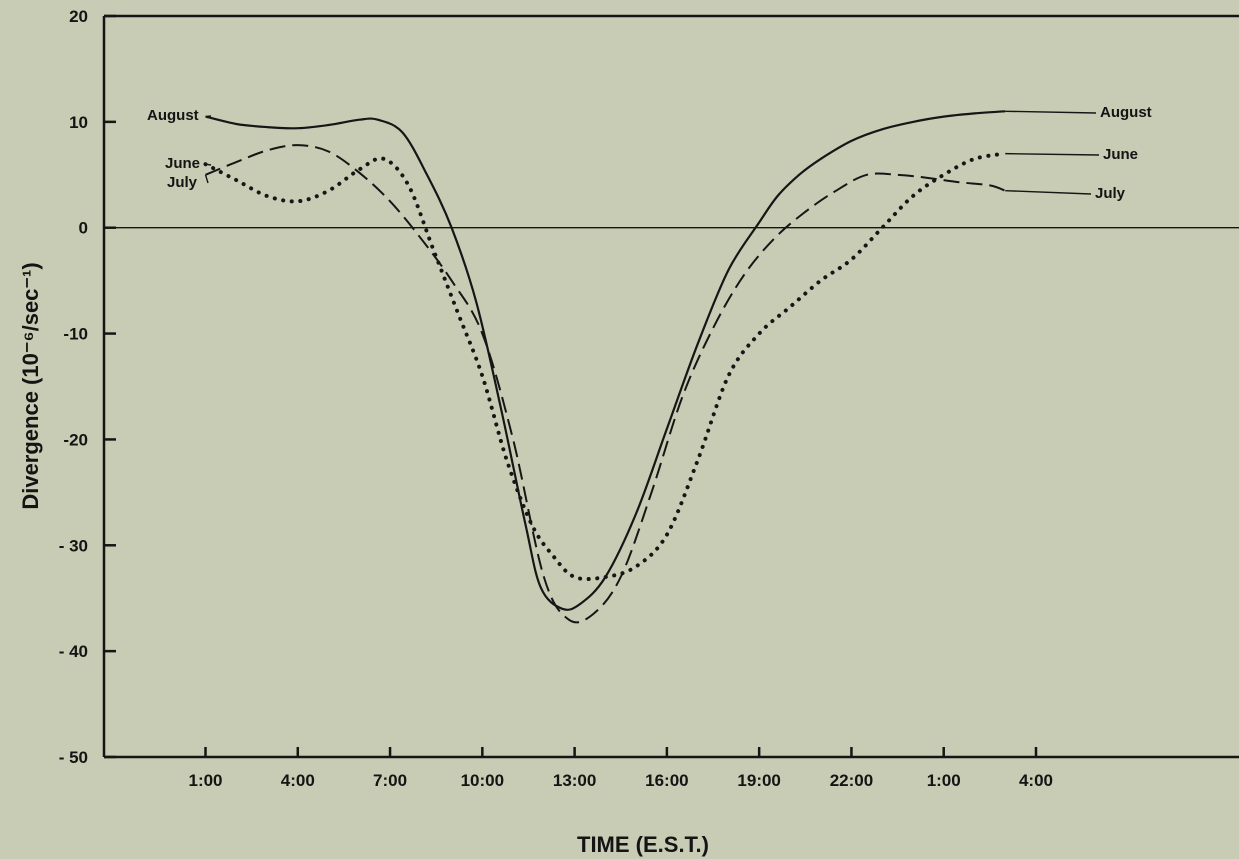  What do you see at coordinates (78, 16) in the screenshot?
I see `y-tick-label: 20` at bounding box center [78, 16].